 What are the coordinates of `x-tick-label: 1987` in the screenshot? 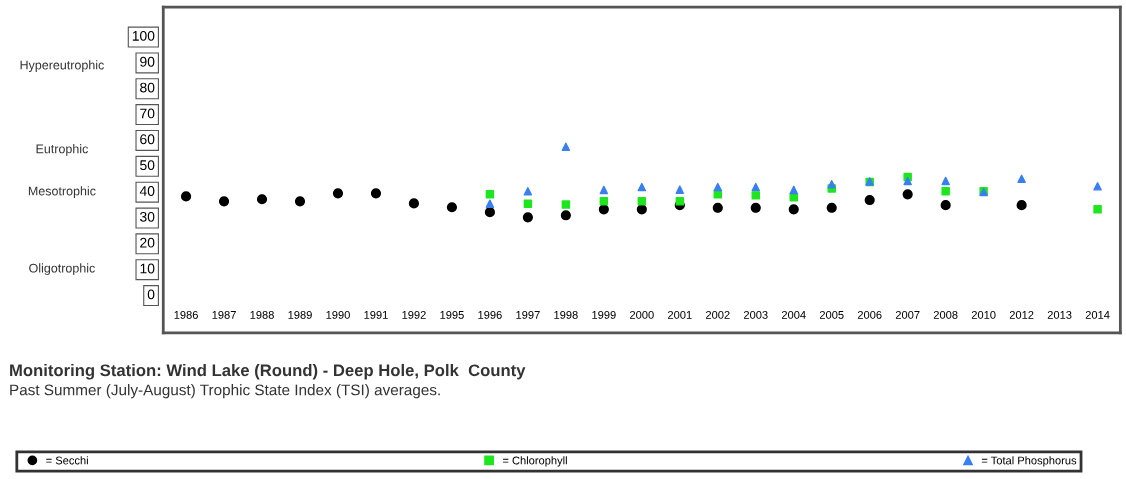 It's located at (224, 314).